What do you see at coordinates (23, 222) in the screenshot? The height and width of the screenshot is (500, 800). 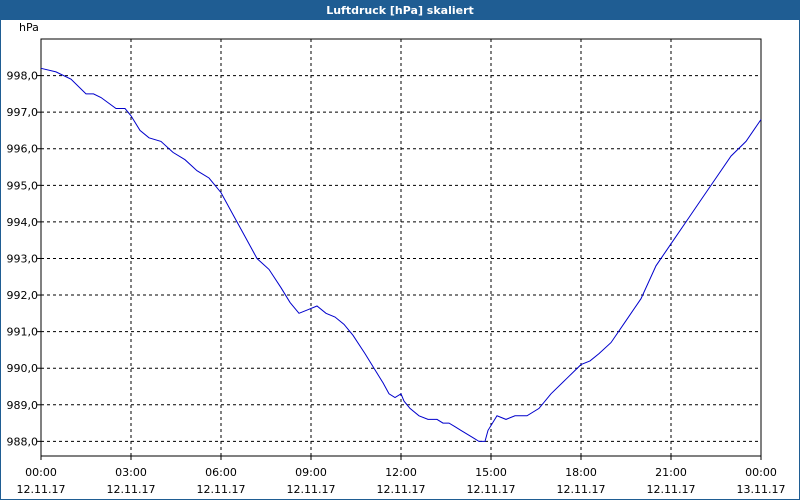 I see `y-tick-label: 994,0` at bounding box center [23, 222].